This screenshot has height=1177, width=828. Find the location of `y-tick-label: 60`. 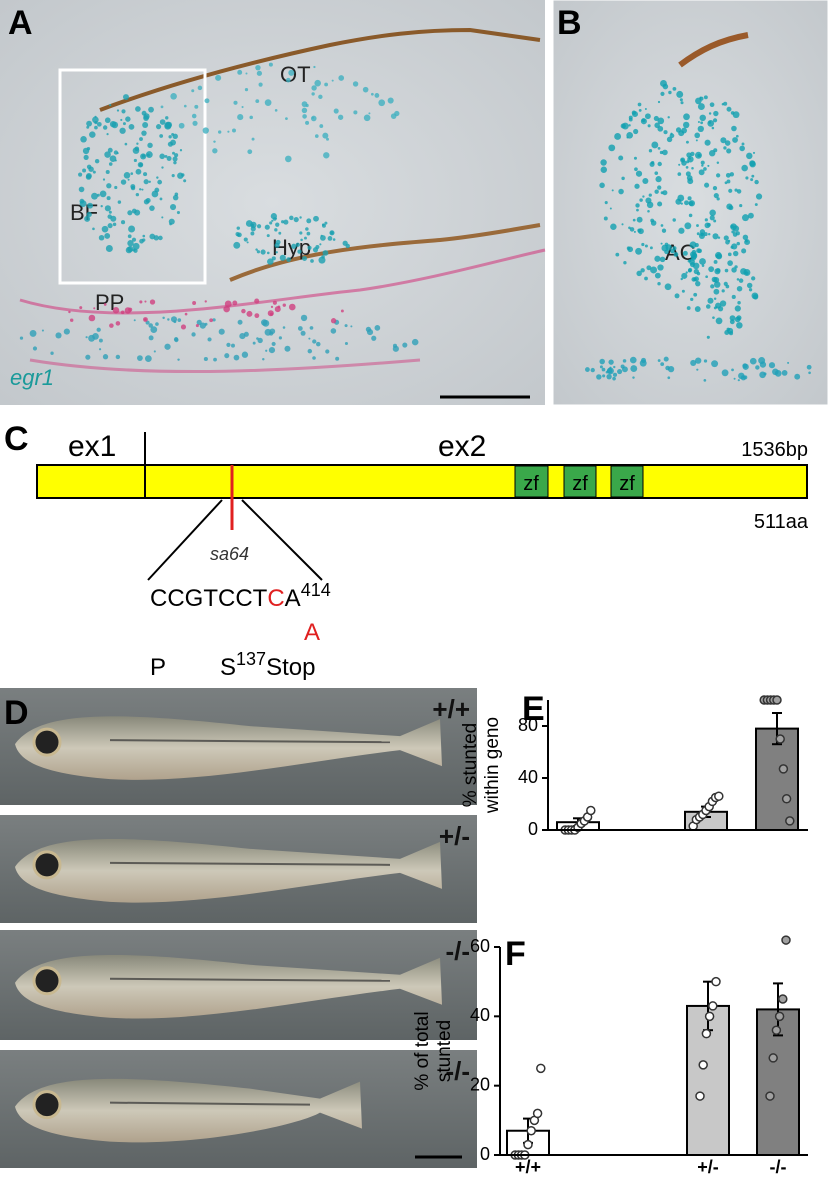

y-tick-label: 60 is located at coordinates (480, 946).